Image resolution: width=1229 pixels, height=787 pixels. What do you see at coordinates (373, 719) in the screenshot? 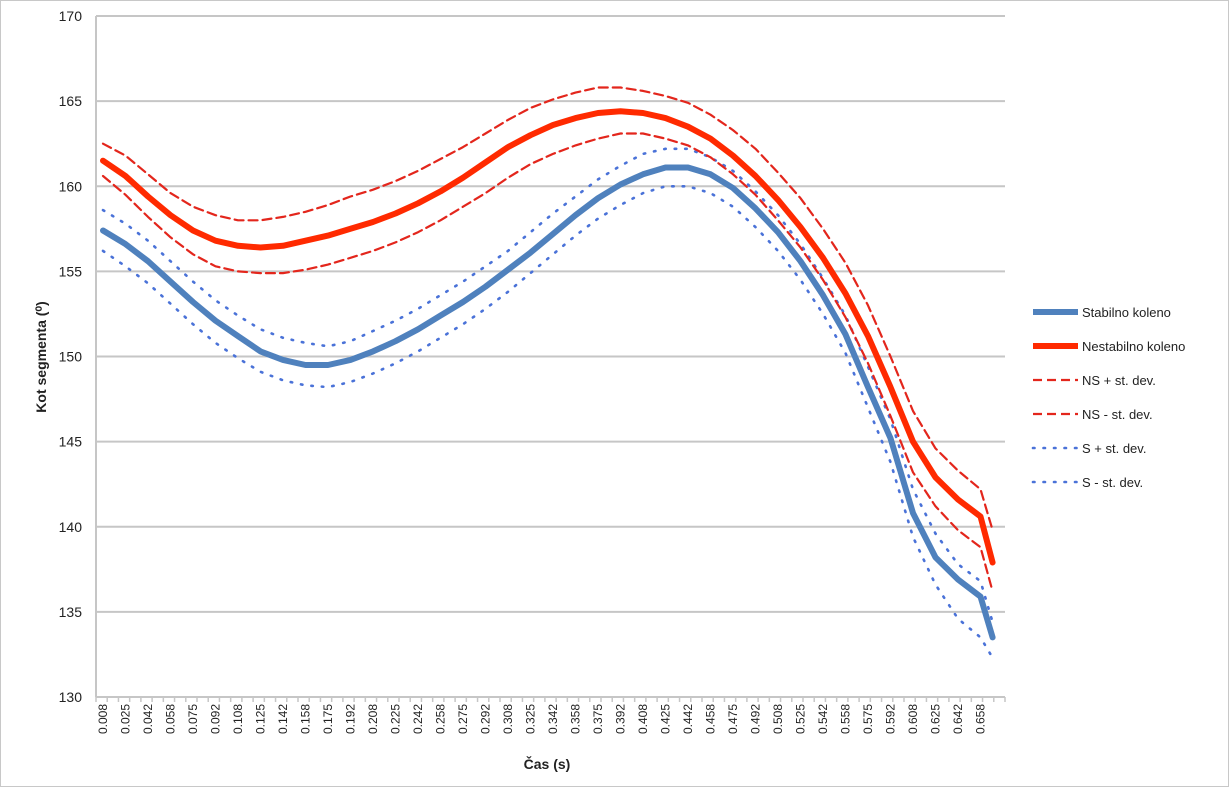
I see `x-tick-label: 0.208` at bounding box center [373, 719].